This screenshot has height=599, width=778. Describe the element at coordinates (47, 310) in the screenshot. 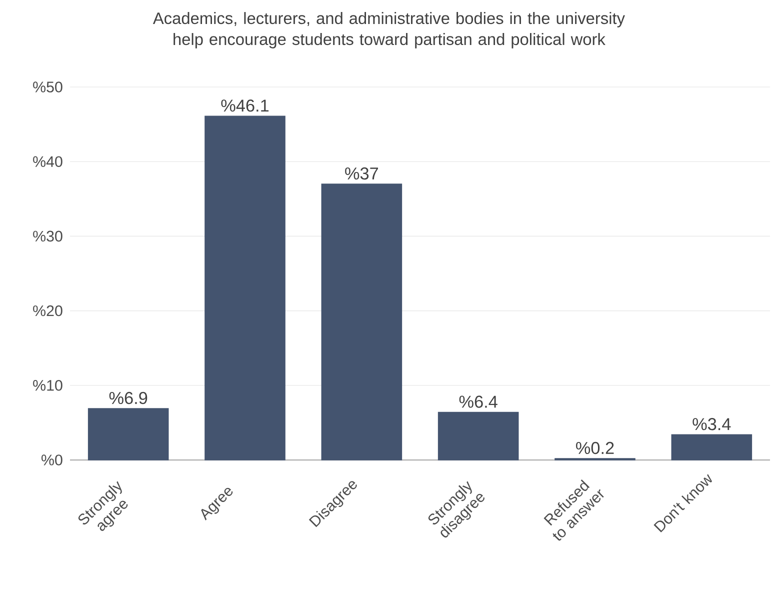

I see `y-tick-label: %20` at that location.